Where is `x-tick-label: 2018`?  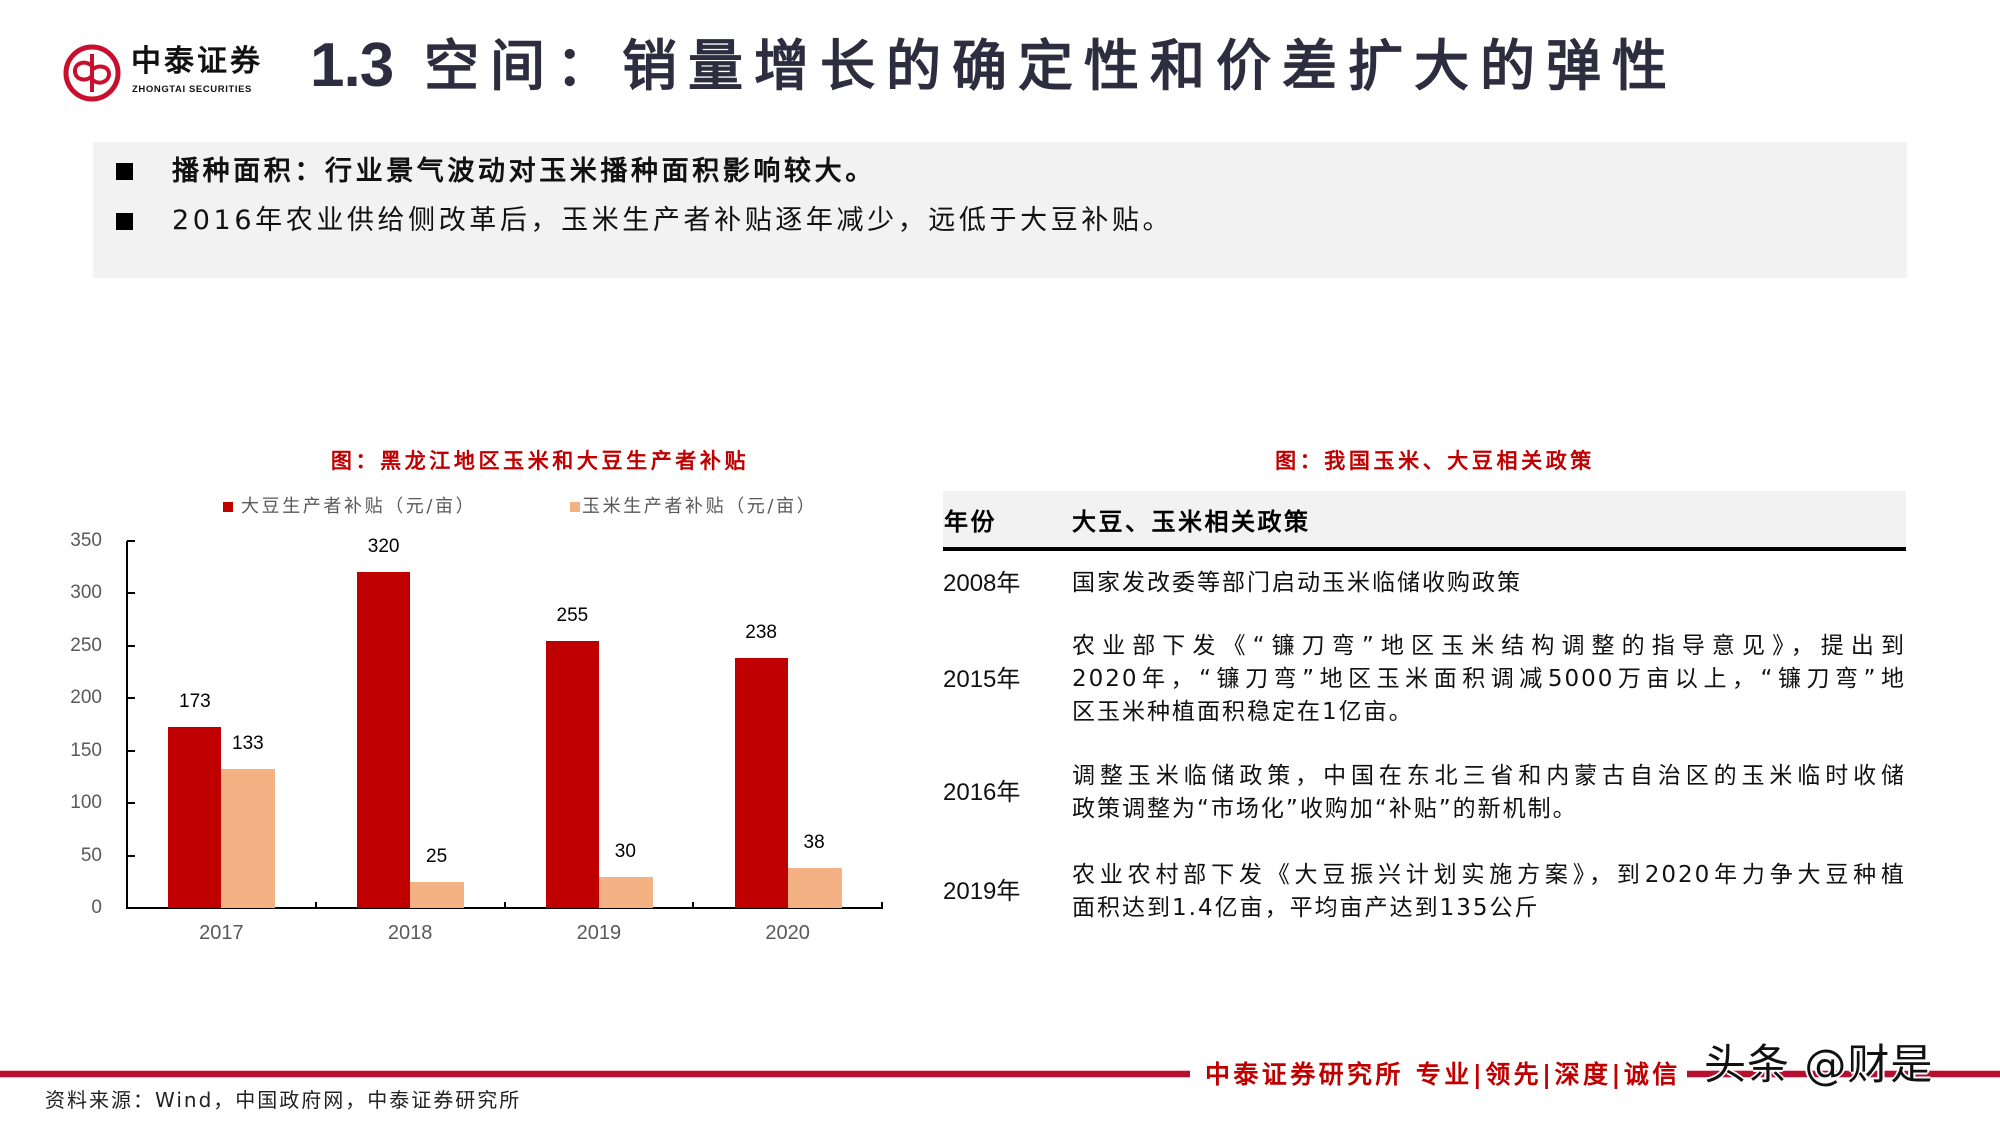
x-tick-label: 2018 is located at coordinates (410, 933).